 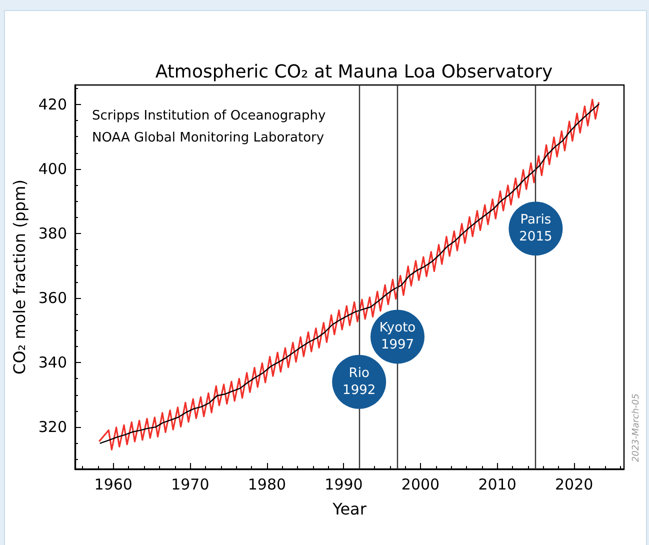 I want to click on y-tick-label: 360, so click(x=52, y=297).